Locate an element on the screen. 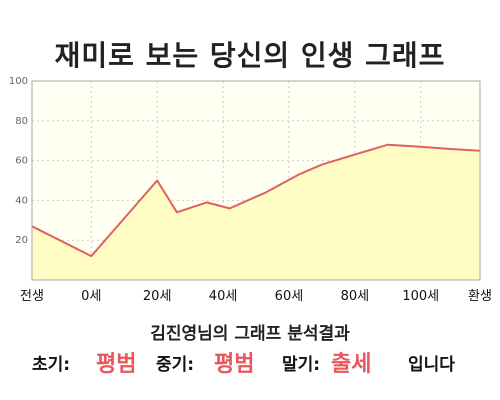  y-axis-ticks: 20 40 60 80 100 is located at coordinates (18, 161).